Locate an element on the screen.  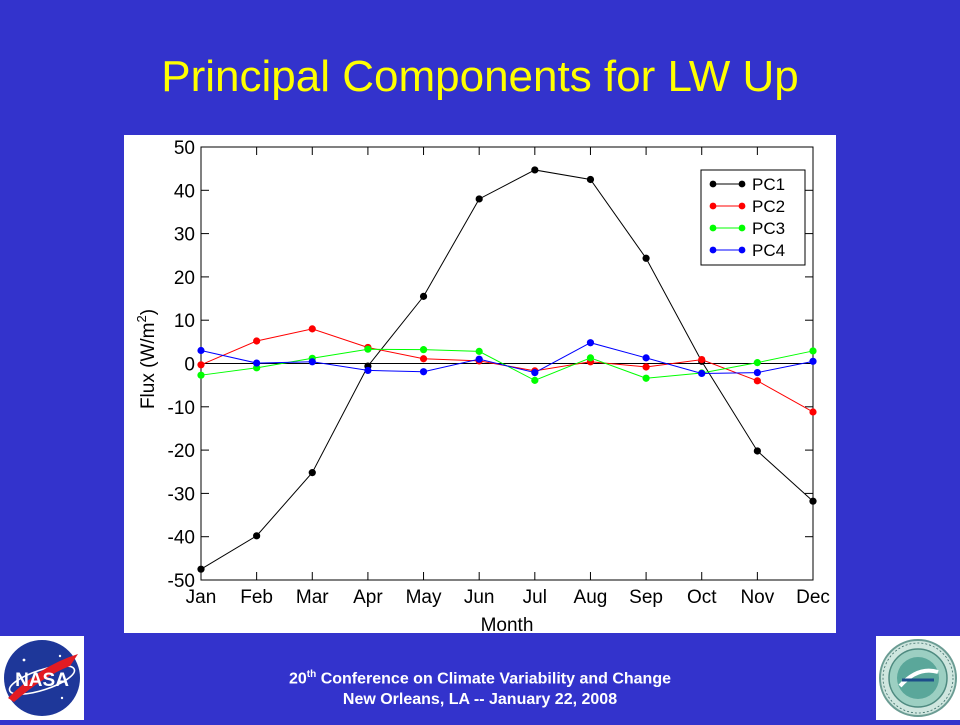
nasa-logo-text: NASA is located at coordinates (42, 680).